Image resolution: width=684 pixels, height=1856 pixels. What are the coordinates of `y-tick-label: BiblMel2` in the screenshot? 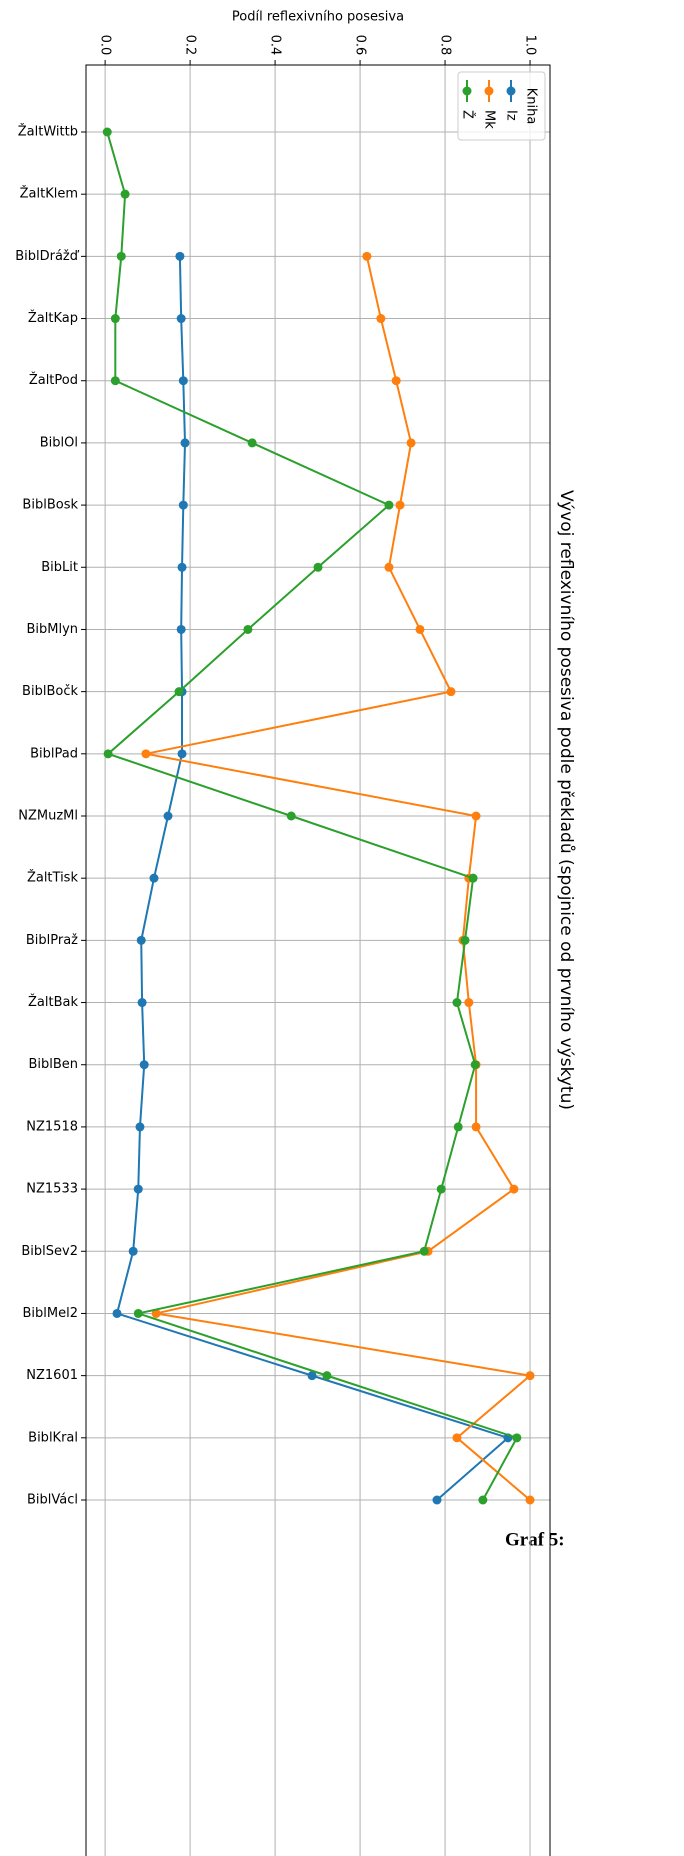 It's located at (51, 1313).